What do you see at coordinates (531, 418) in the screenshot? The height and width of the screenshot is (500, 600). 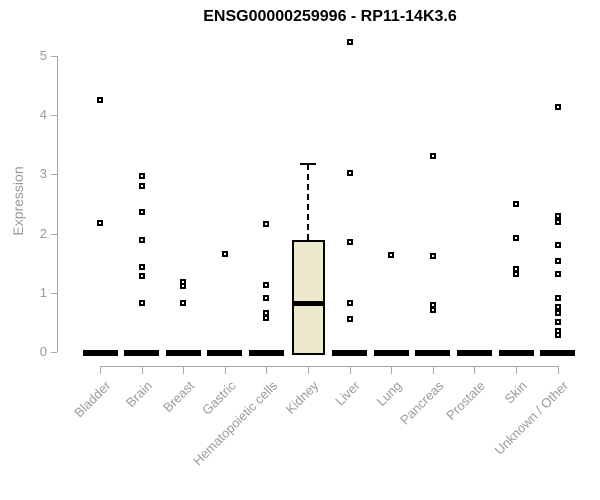 I see `x-tick-label: Unknown / Other` at bounding box center [531, 418].